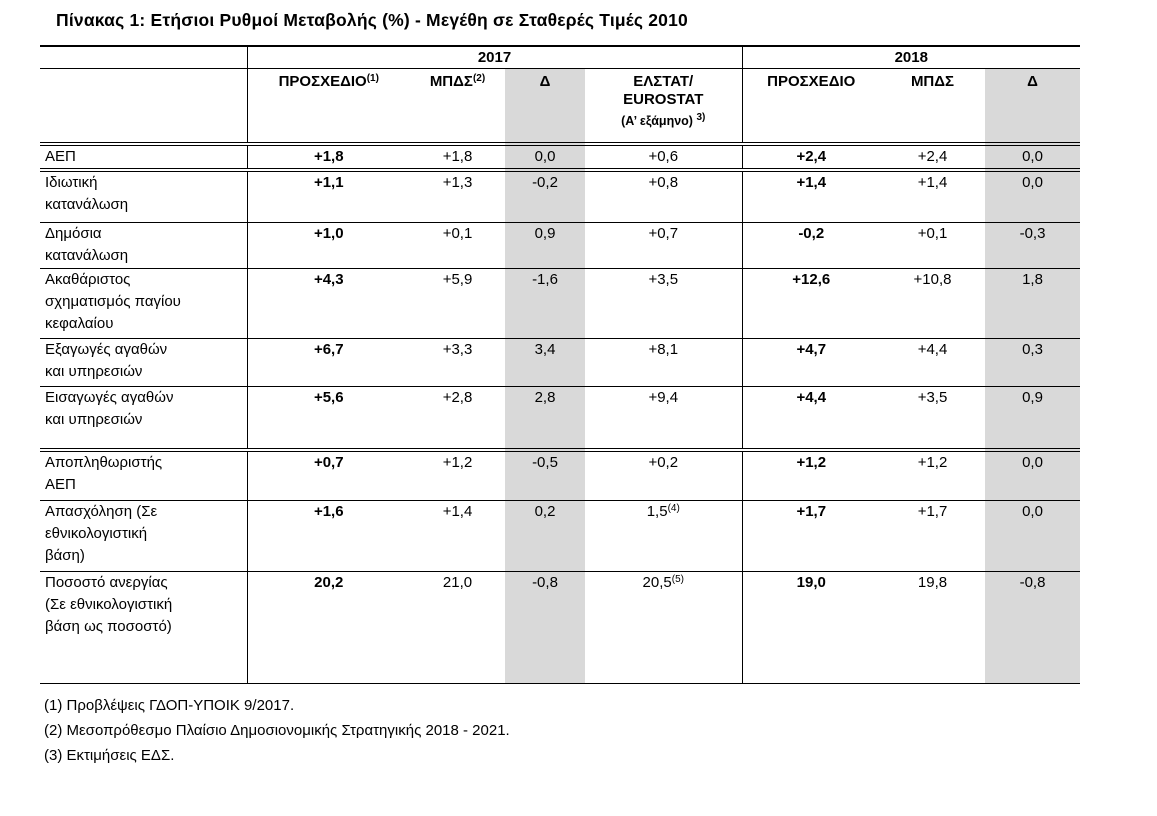  What do you see at coordinates (811, 462) in the screenshot?
I see `value-text: +1,2` at bounding box center [811, 462].